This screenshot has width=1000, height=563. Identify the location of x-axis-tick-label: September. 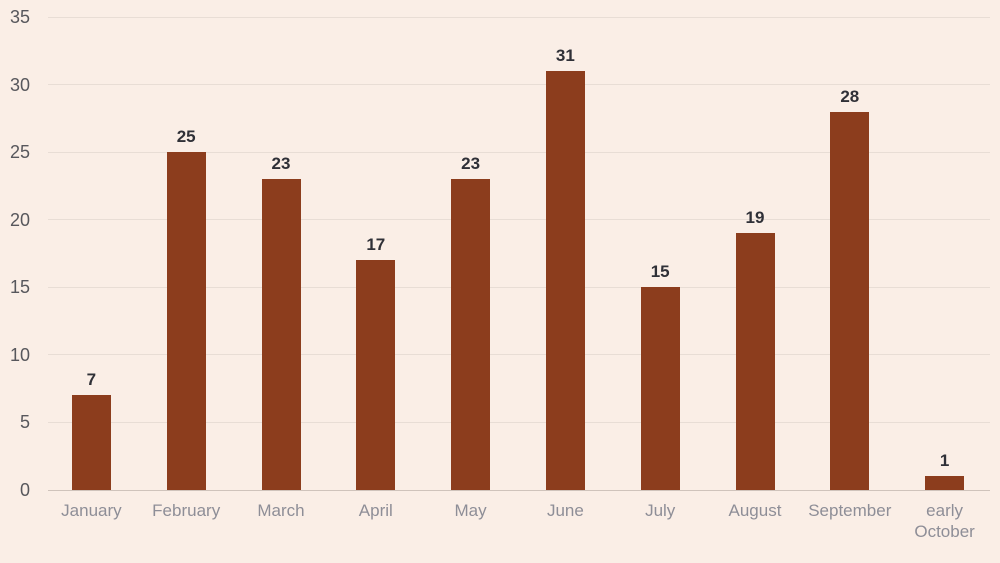
(850, 510).